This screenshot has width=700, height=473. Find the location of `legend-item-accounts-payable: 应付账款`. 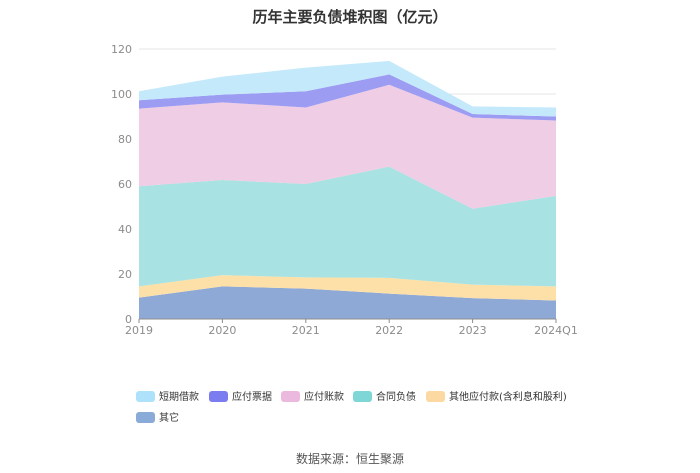

legend-item-accounts-payable: 应付账款 is located at coordinates (312, 396).